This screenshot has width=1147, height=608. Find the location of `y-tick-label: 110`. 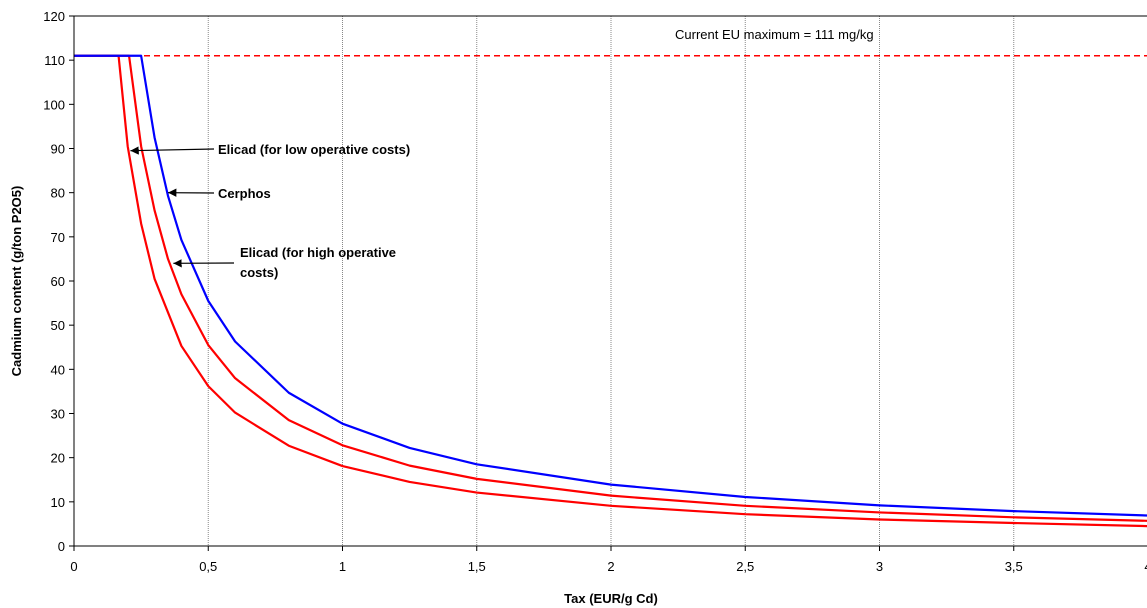

y-tick-label: 110 is located at coordinates (54, 60).